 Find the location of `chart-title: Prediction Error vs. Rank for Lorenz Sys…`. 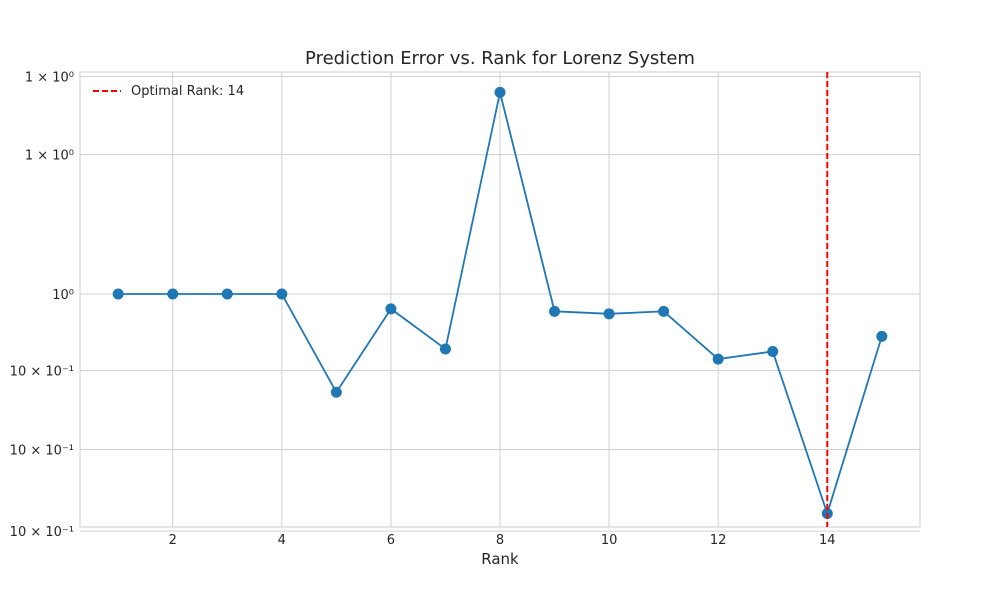

chart-title: Prediction Error vs. Rank for Lorenz Sys… is located at coordinates (500, 58).